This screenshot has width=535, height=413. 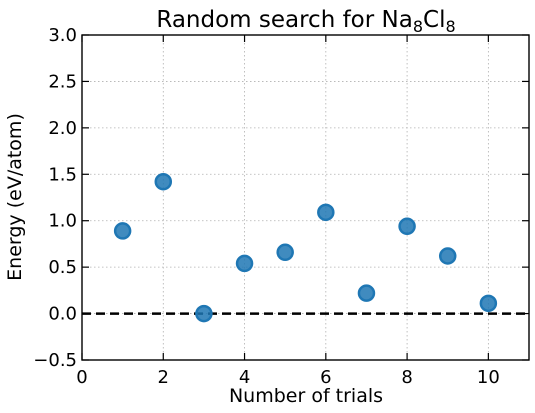 I want to click on y-tick-label: 3.0, so click(x=62, y=35).